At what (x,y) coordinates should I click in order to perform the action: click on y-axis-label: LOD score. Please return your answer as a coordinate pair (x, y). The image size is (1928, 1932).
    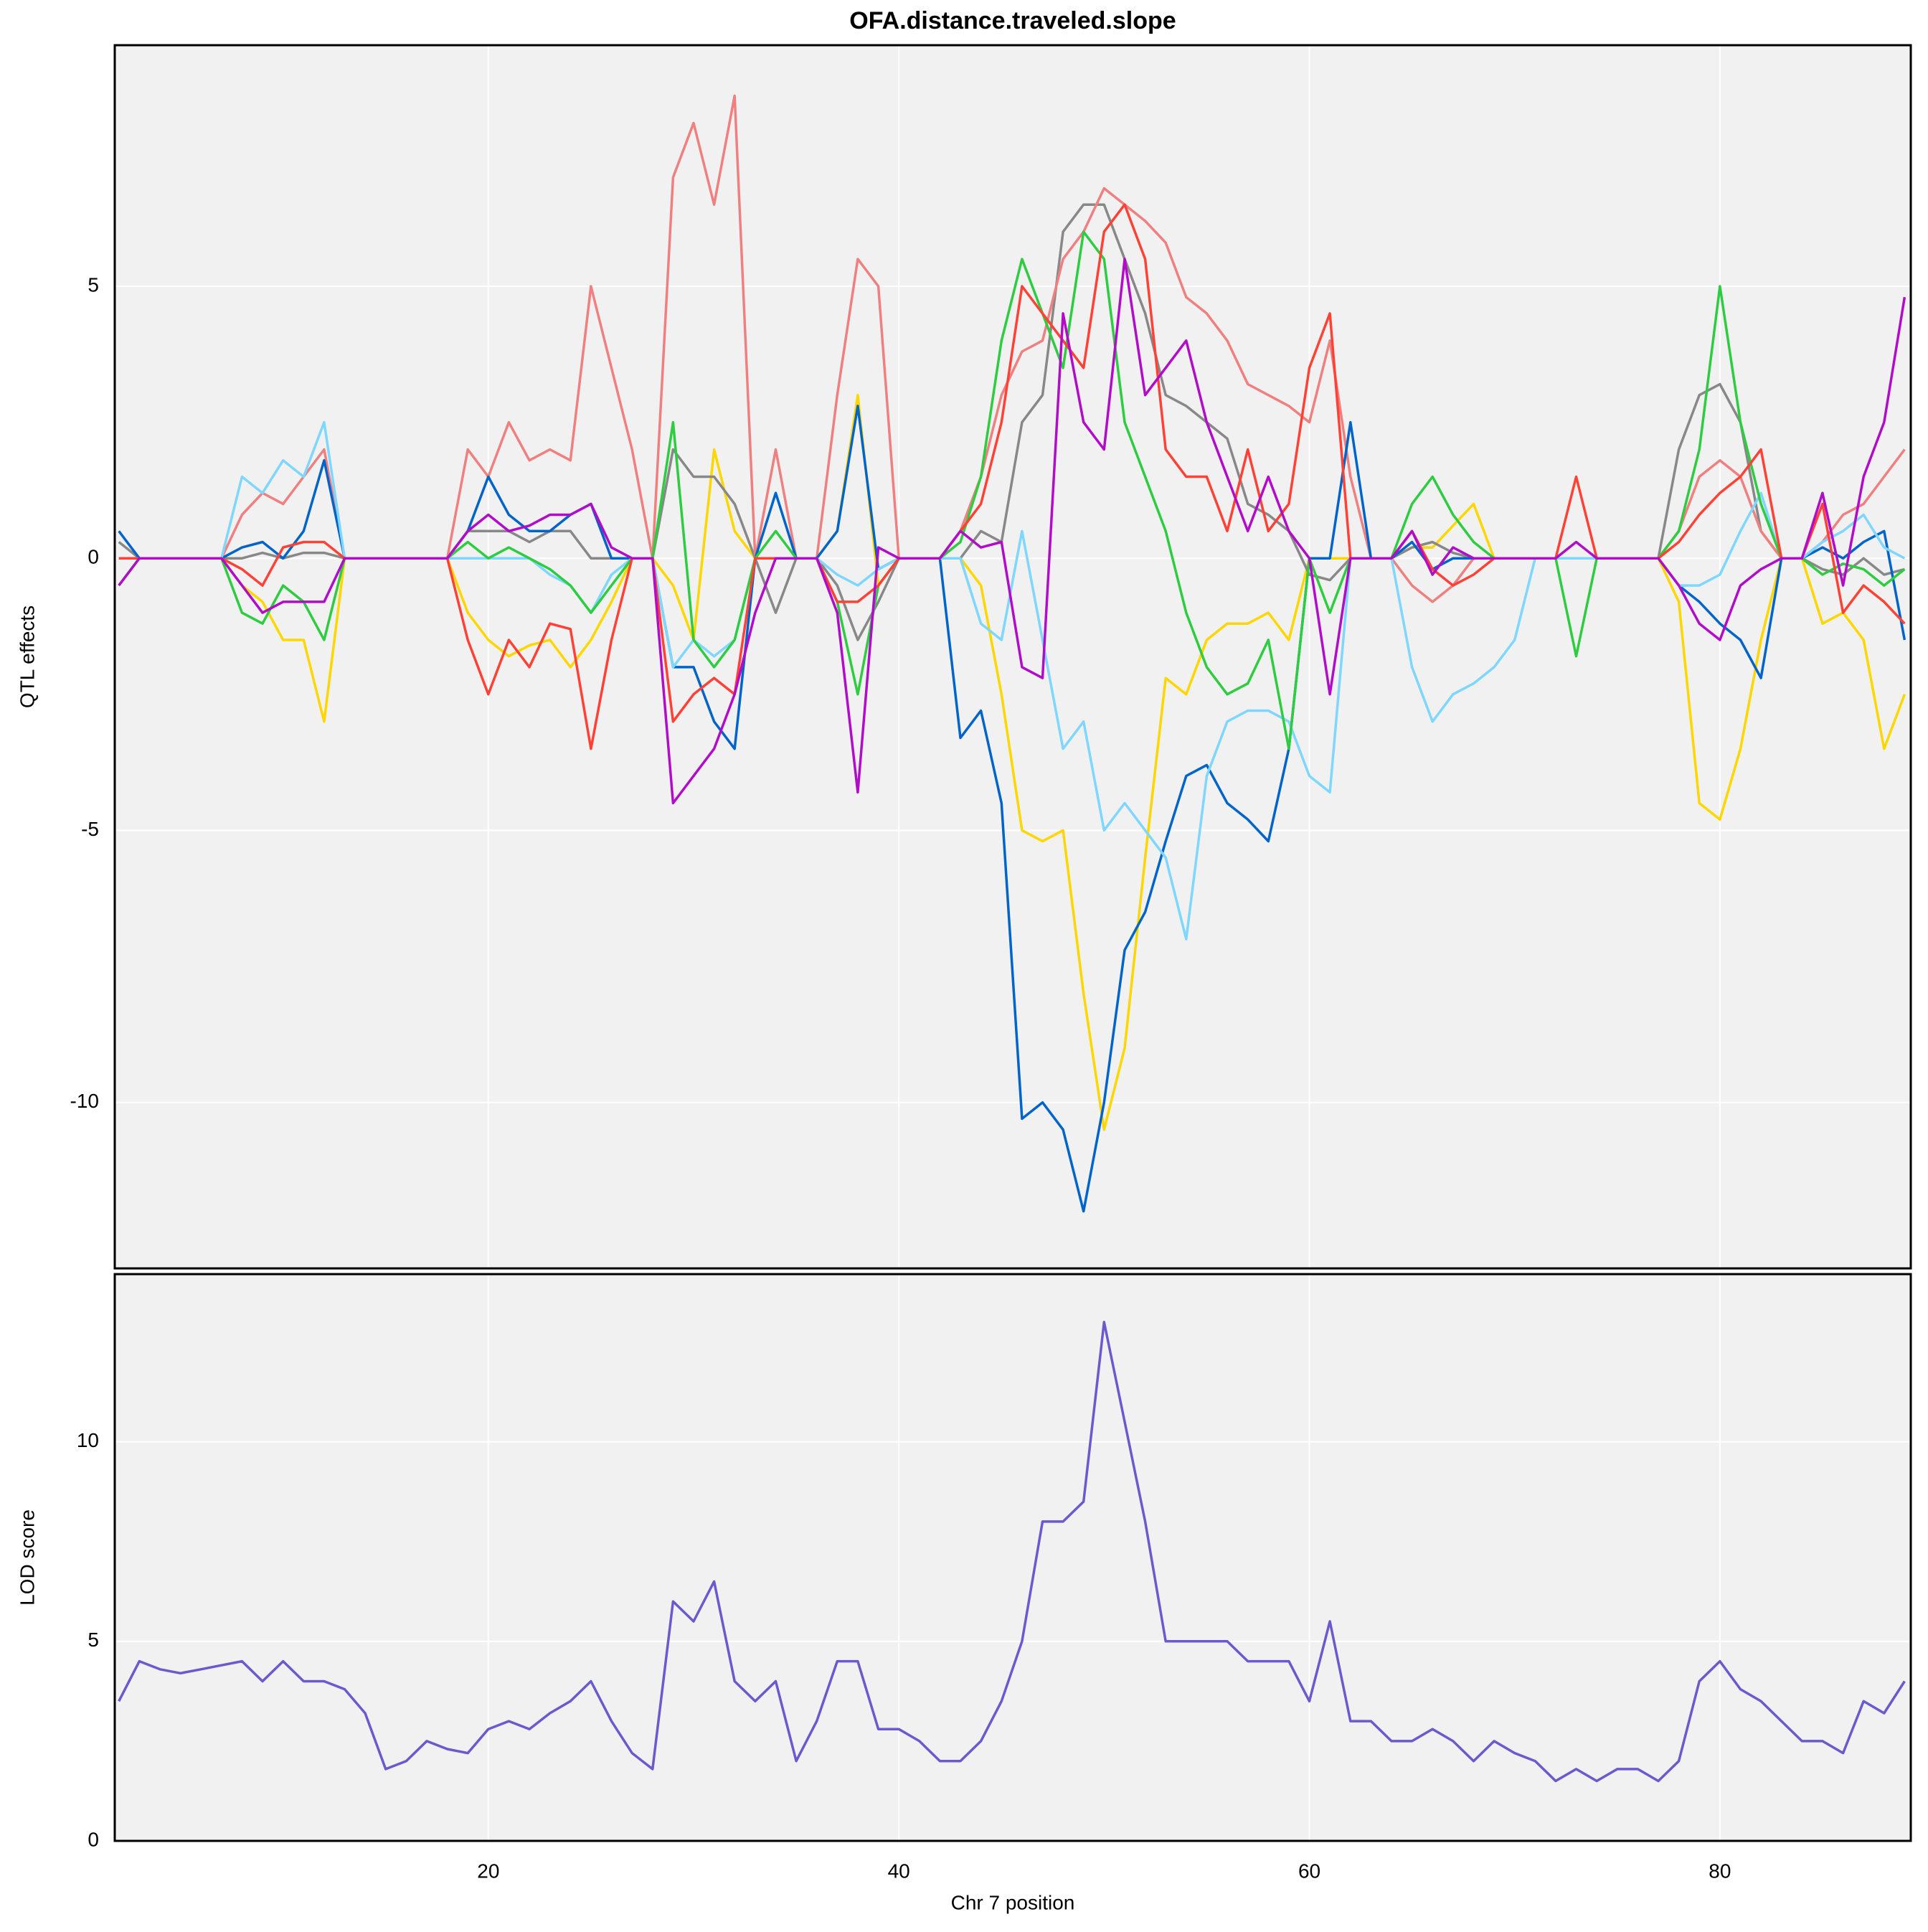
    Looking at the image, I should click on (27, 1558).